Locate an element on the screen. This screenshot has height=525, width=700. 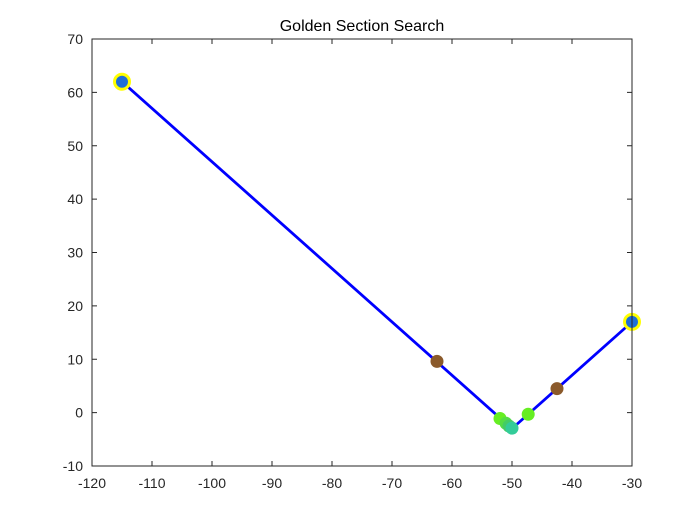
y-tick-label: 70 is located at coordinates (75, 39).